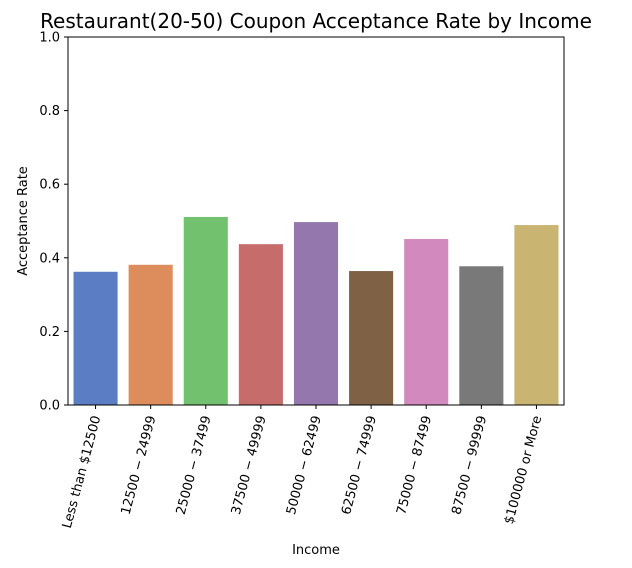 This screenshot has width=632, height=568. Describe the element at coordinates (49, 332) in the screenshot. I see `y-tick-label: 0.2` at that location.